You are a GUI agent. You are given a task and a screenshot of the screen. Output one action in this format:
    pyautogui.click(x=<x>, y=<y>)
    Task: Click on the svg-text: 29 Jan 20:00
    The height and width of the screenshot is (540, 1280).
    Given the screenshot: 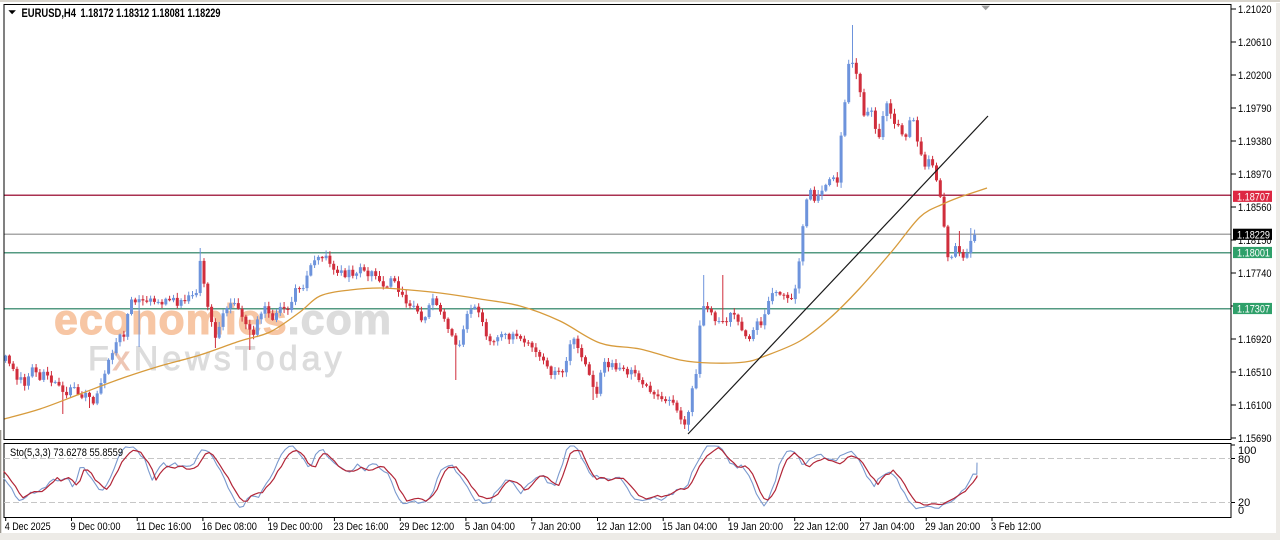 What is the action you would take?
    pyautogui.click(x=952, y=527)
    